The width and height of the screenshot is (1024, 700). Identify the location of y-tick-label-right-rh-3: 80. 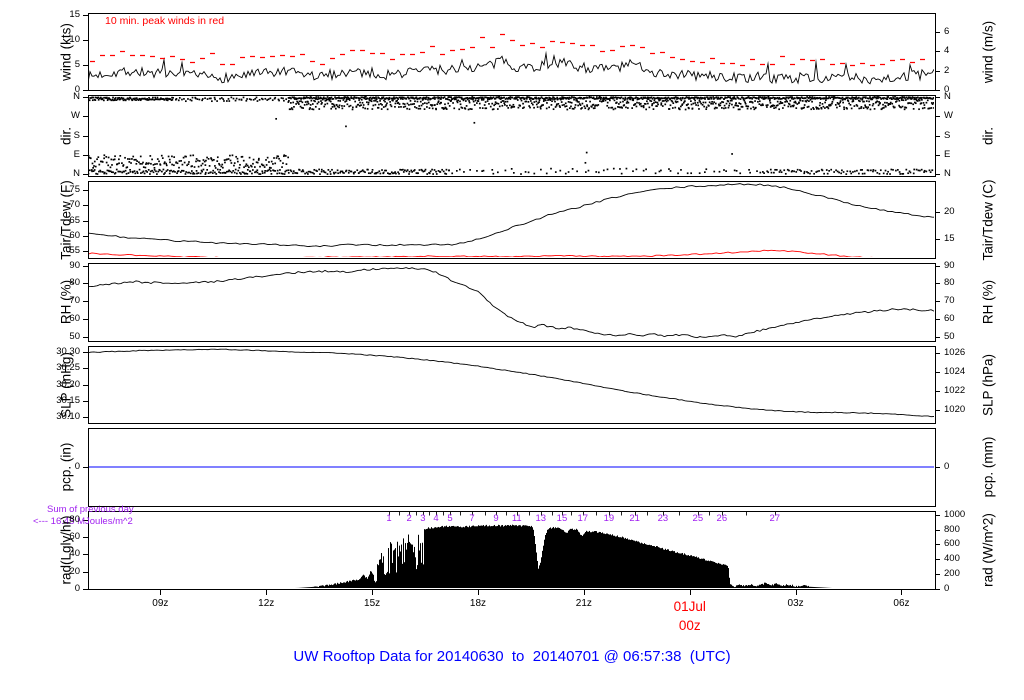
(949, 283).